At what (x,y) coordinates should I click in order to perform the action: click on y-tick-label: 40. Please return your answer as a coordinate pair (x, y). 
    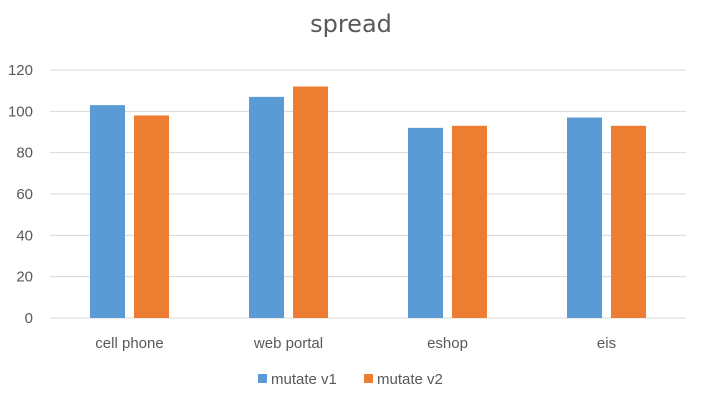
    Looking at the image, I should click on (24, 235).